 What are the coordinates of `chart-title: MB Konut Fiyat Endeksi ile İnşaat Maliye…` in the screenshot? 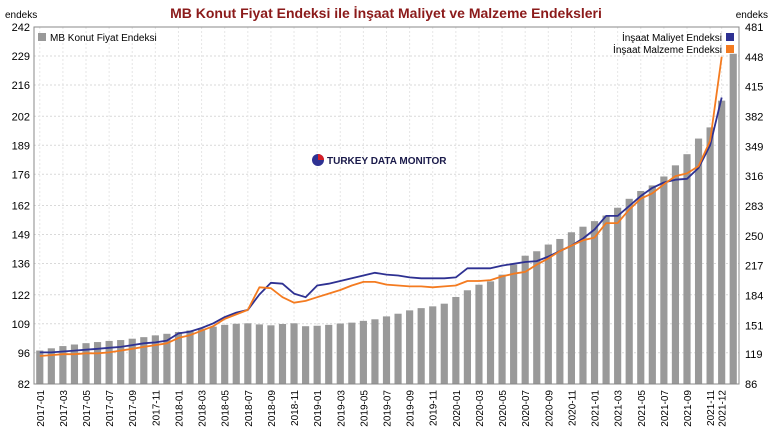 It's located at (386, 13).